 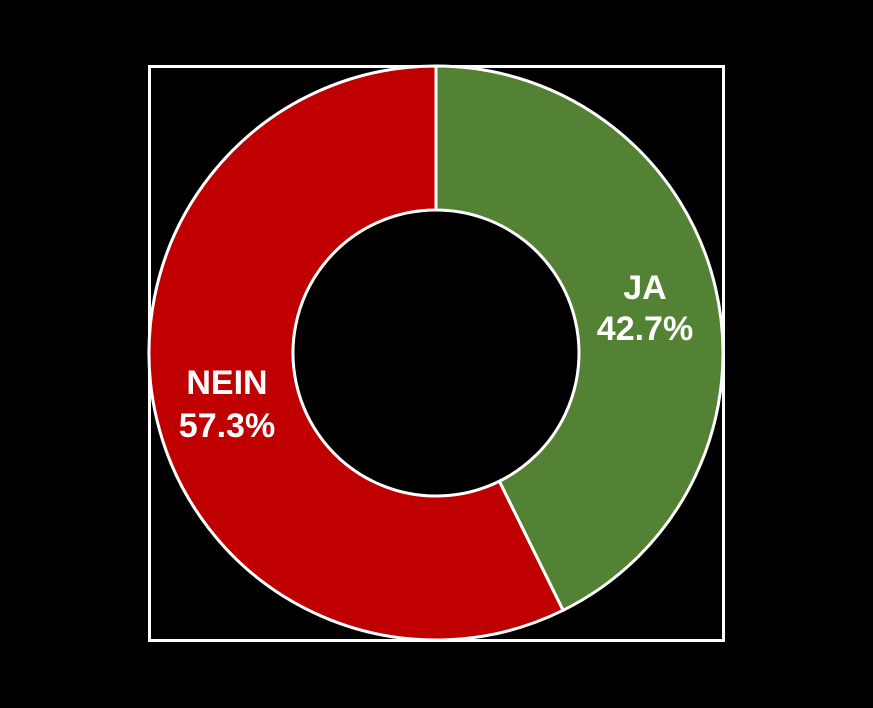 What do you see at coordinates (226, 383) in the screenshot?
I see `slice-label-nein-name: NEIN` at bounding box center [226, 383].